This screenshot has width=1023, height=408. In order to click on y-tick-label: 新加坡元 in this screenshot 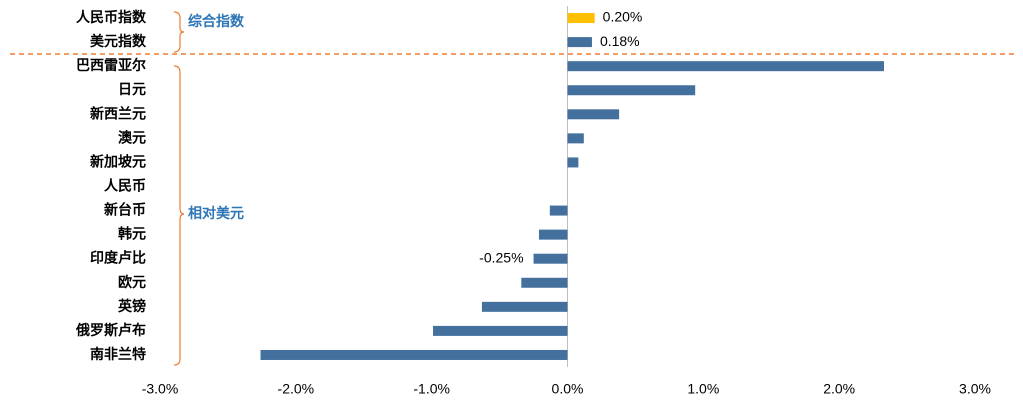, I will do `click(118, 161)`.